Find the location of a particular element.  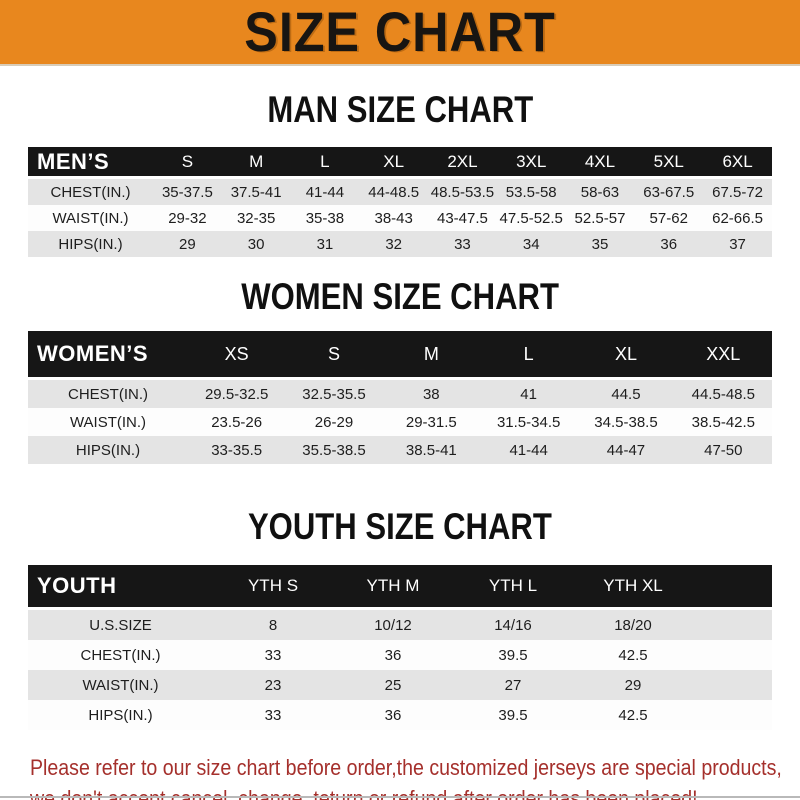

size-value: 67.5-72 is located at coordinates (737, 191).